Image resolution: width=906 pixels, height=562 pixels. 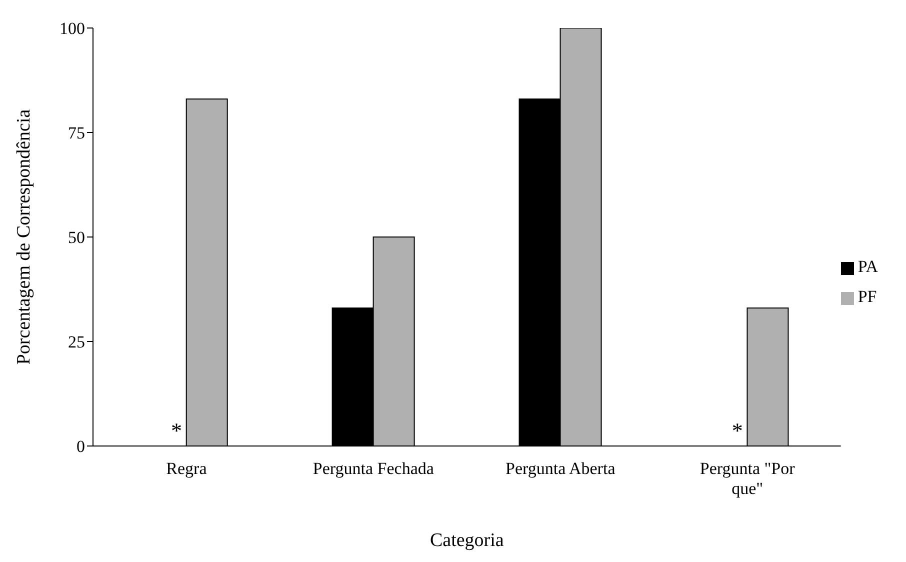 I want to click on y-axis-title: Porcentagem de Correspondência, so click(x=24, y=236).